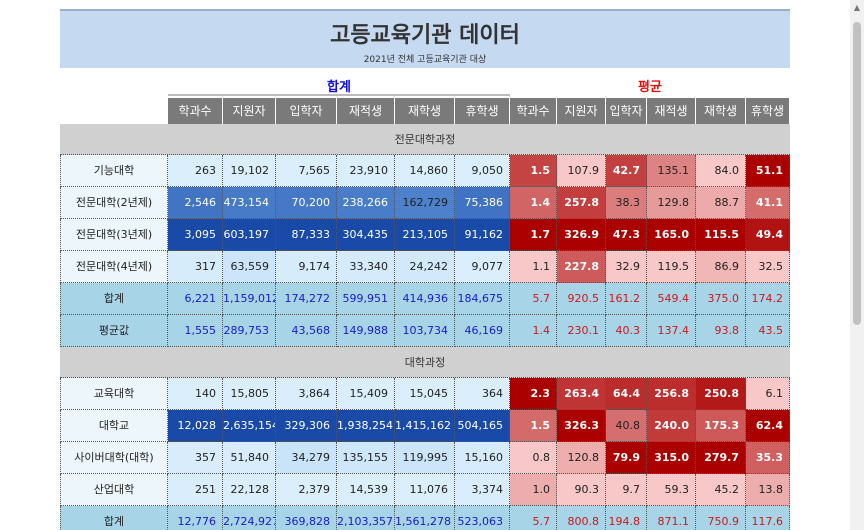 The image size is (864, 530). What do you see at coordinates (768, 458) in the screenshot?
I see `avg-value-cell: 35.3` at bounding box center [768, 458].